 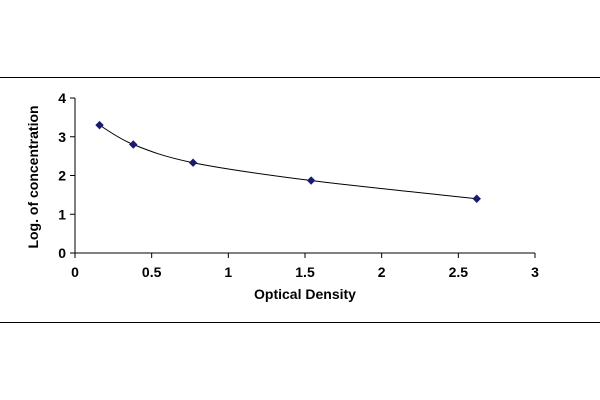 I want to click on fit-curve, so click(x=288, y=162).